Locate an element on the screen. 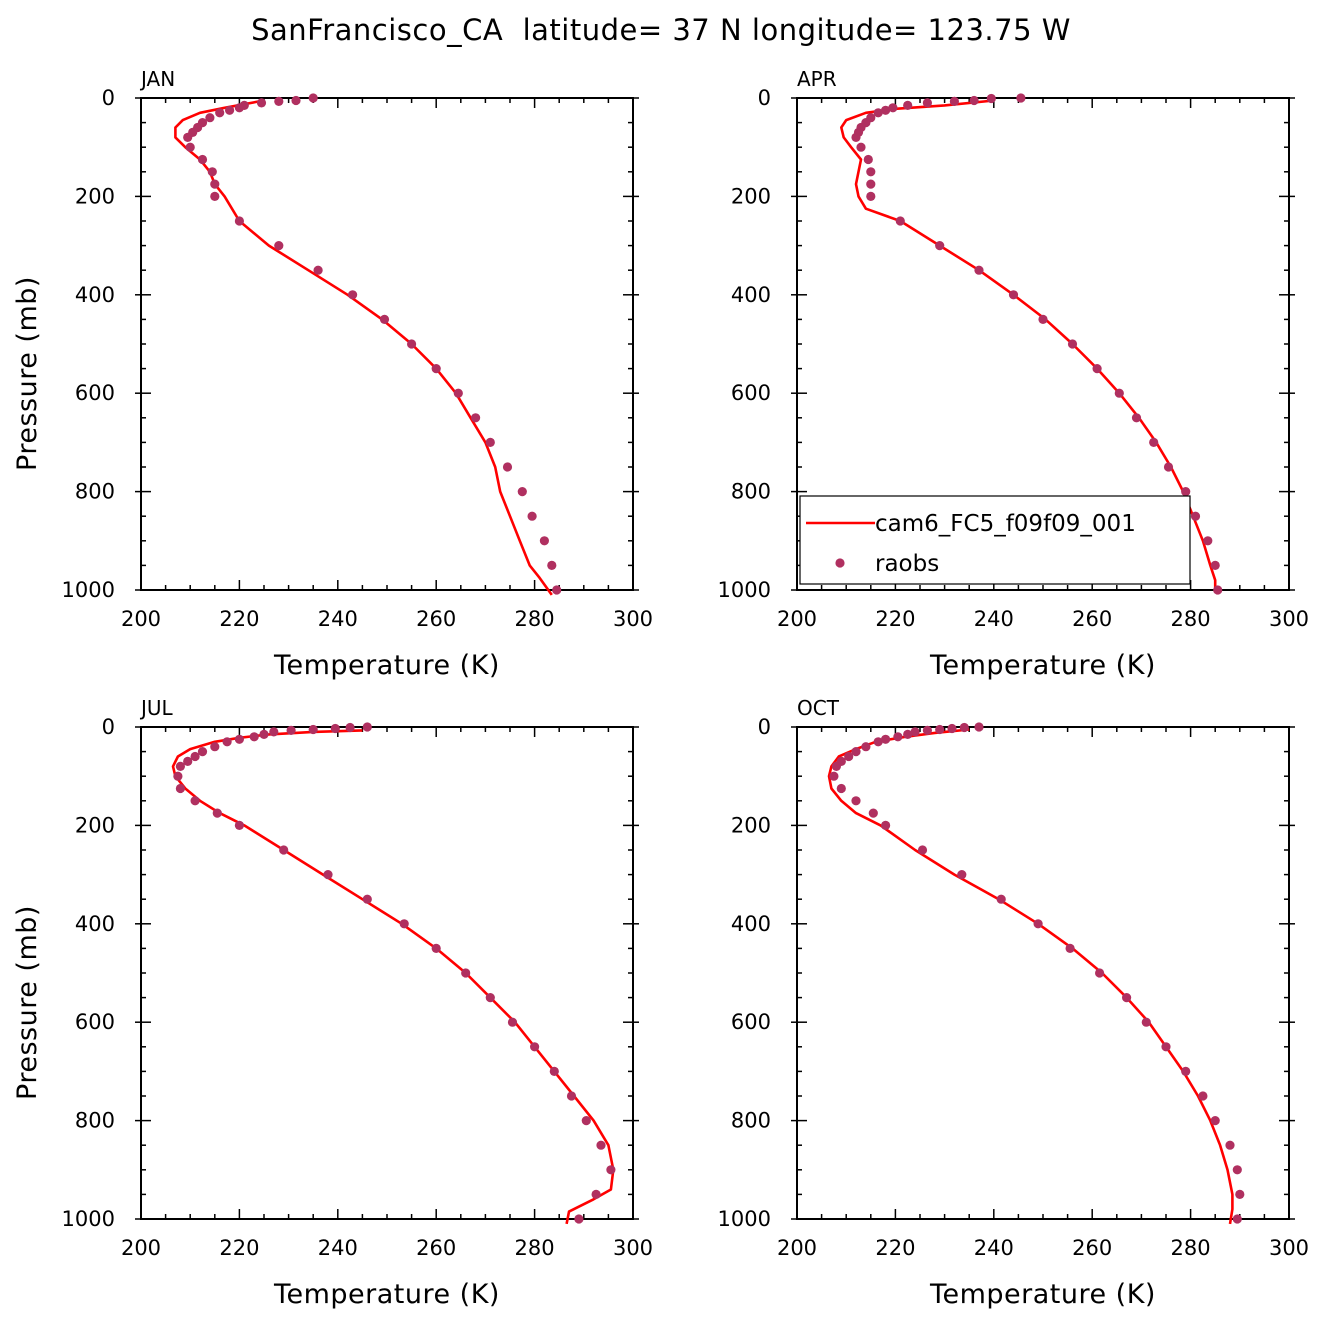  y-tick-label: 1000 is located at coordinates (744, 590).